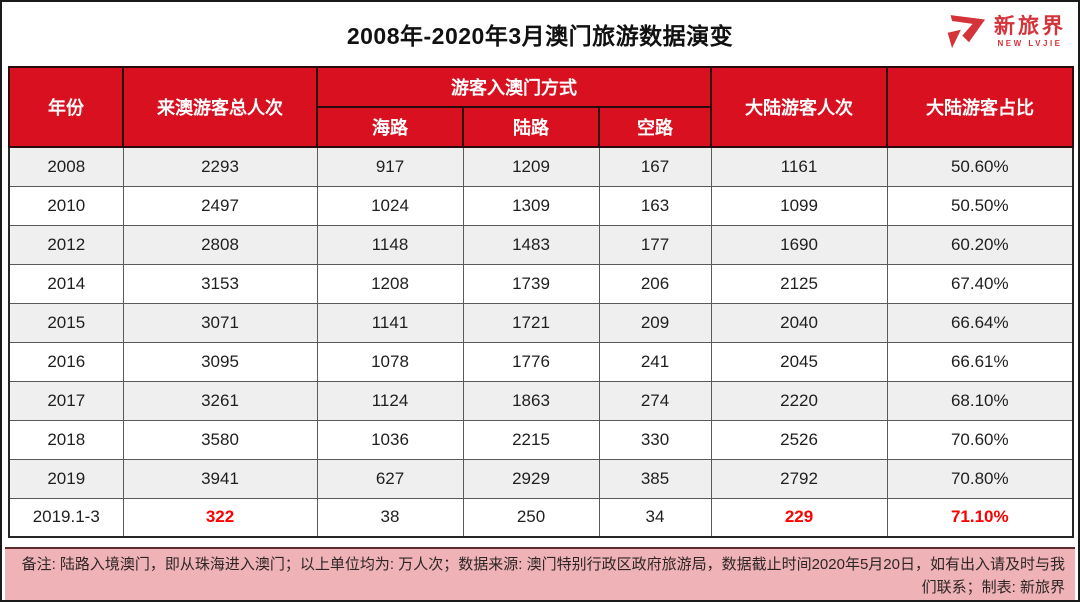  Describe the element at coordinates (799, 361) in the screenshot. I see `value-cell: 2045` at that location.